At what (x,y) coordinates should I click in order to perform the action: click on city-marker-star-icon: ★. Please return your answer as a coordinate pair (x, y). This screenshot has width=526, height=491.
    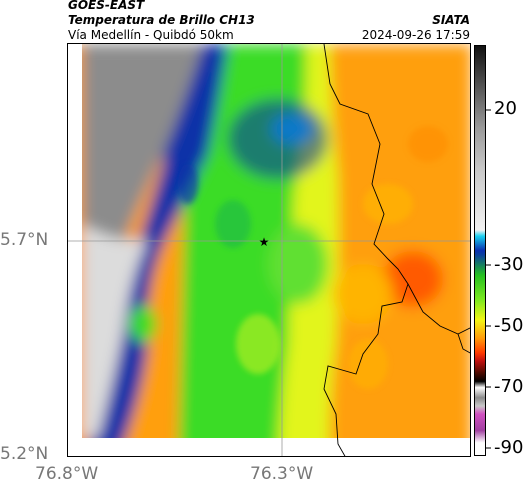
    Looking at the image, I should click on (264, 242).